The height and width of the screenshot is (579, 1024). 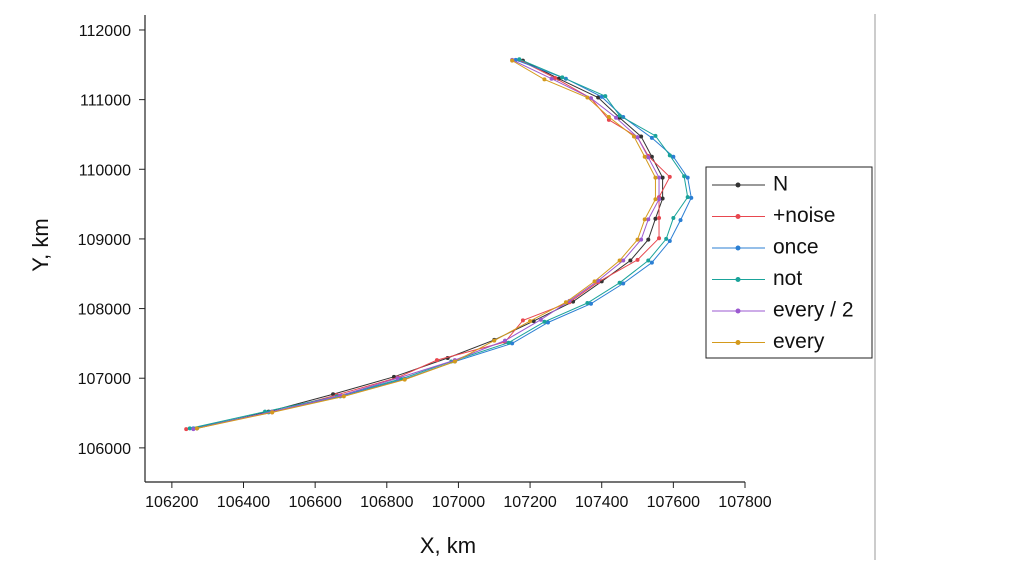 What do you see at coordinates (243, 502) in the screenshot?
I see `x-tick-label: 106400` at bounding box center [243, 502].